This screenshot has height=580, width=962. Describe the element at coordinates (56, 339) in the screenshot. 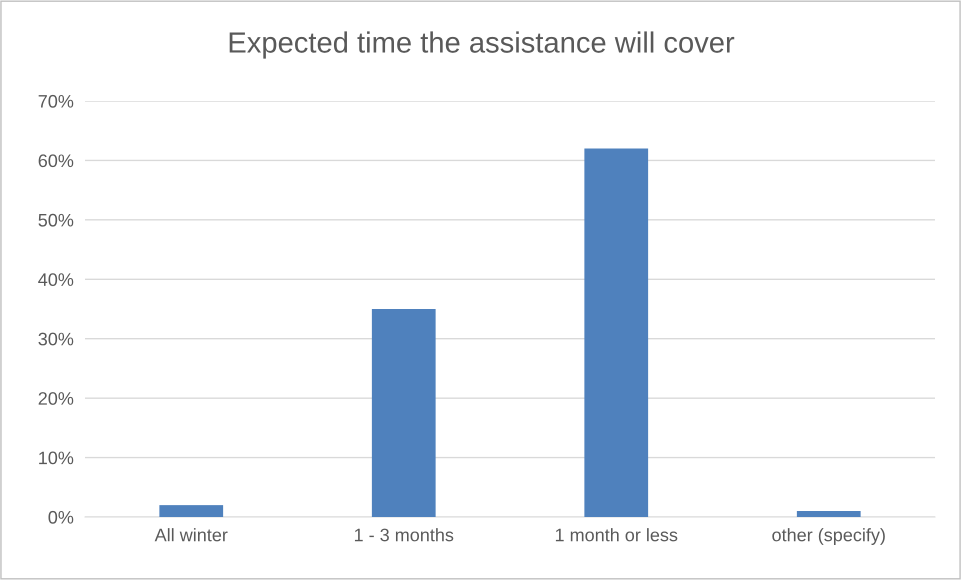

I see `y-tick-label: 30%` at that location.